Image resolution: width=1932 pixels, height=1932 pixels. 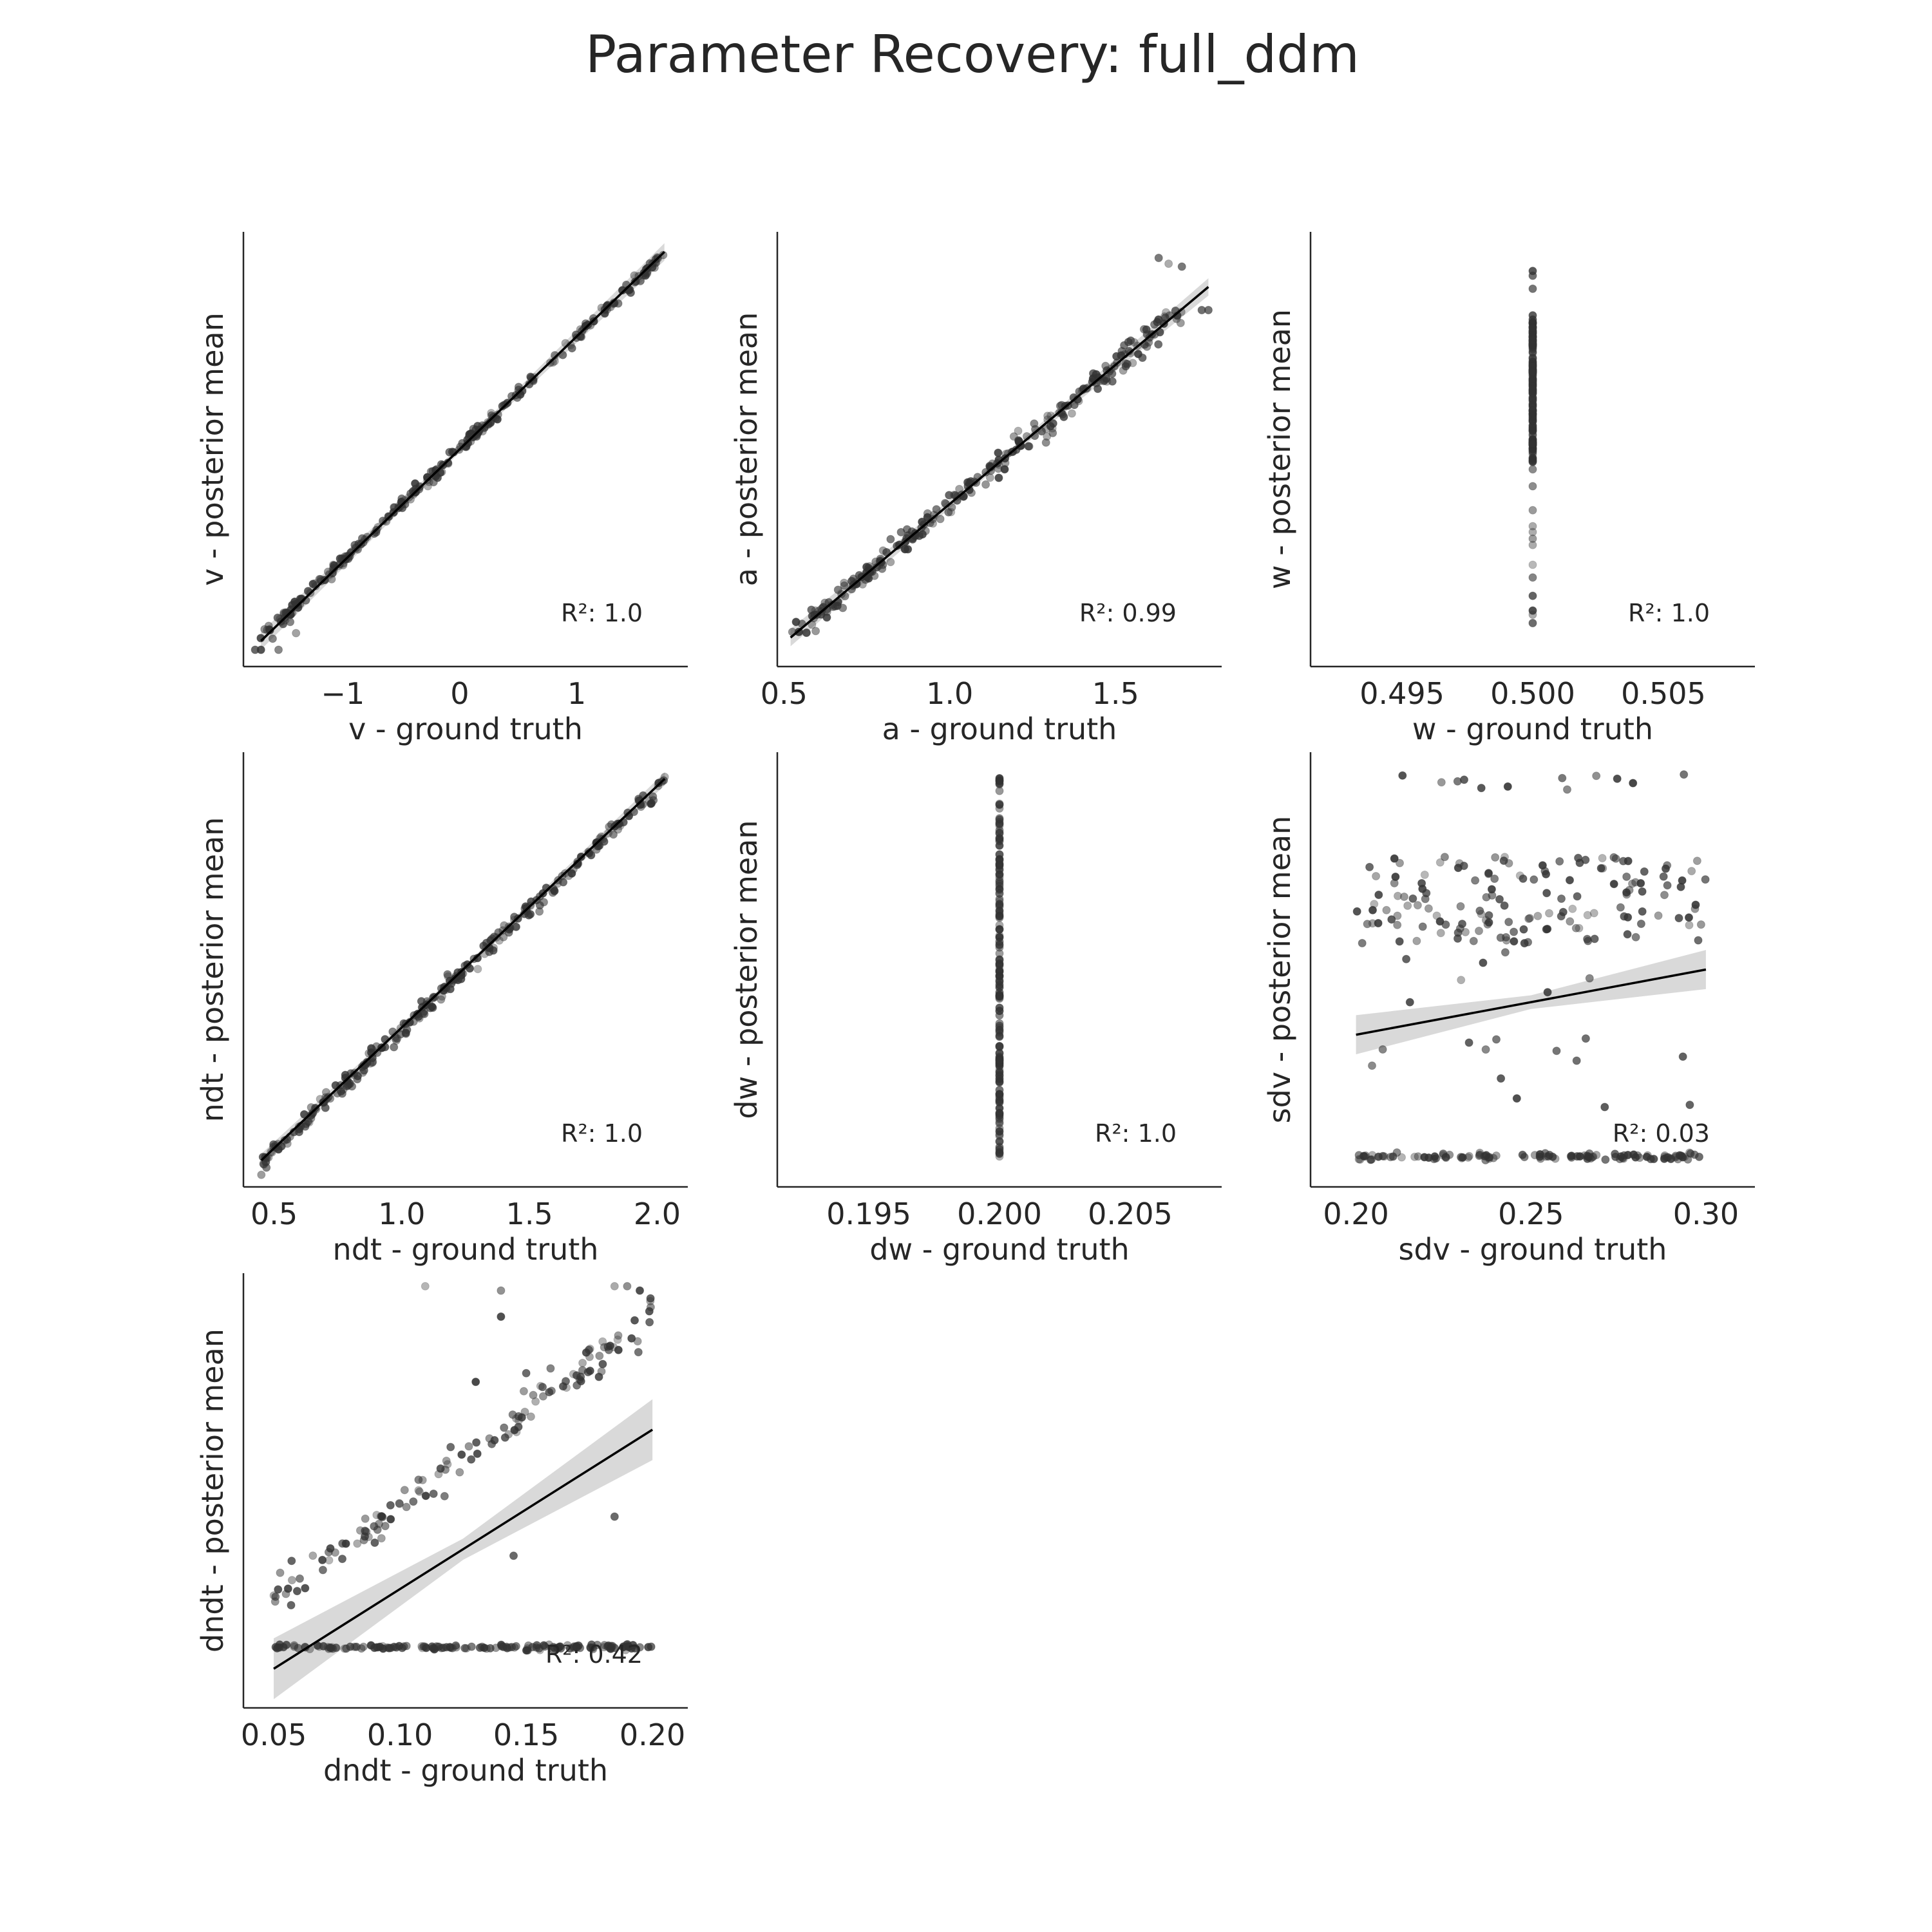 I want to click on r2-annotation: R²: 1.0, so click(x=1669, y=613).